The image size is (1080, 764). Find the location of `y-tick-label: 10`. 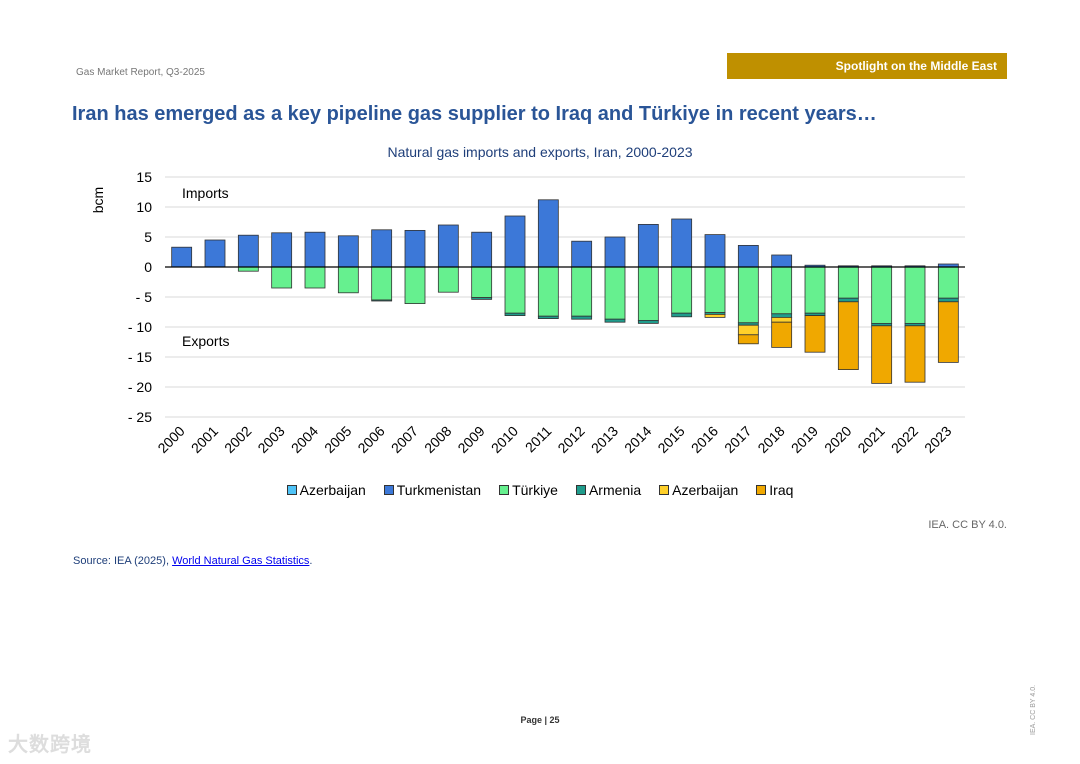

y-tick-label: 10 is located at coordinates (144, 207).